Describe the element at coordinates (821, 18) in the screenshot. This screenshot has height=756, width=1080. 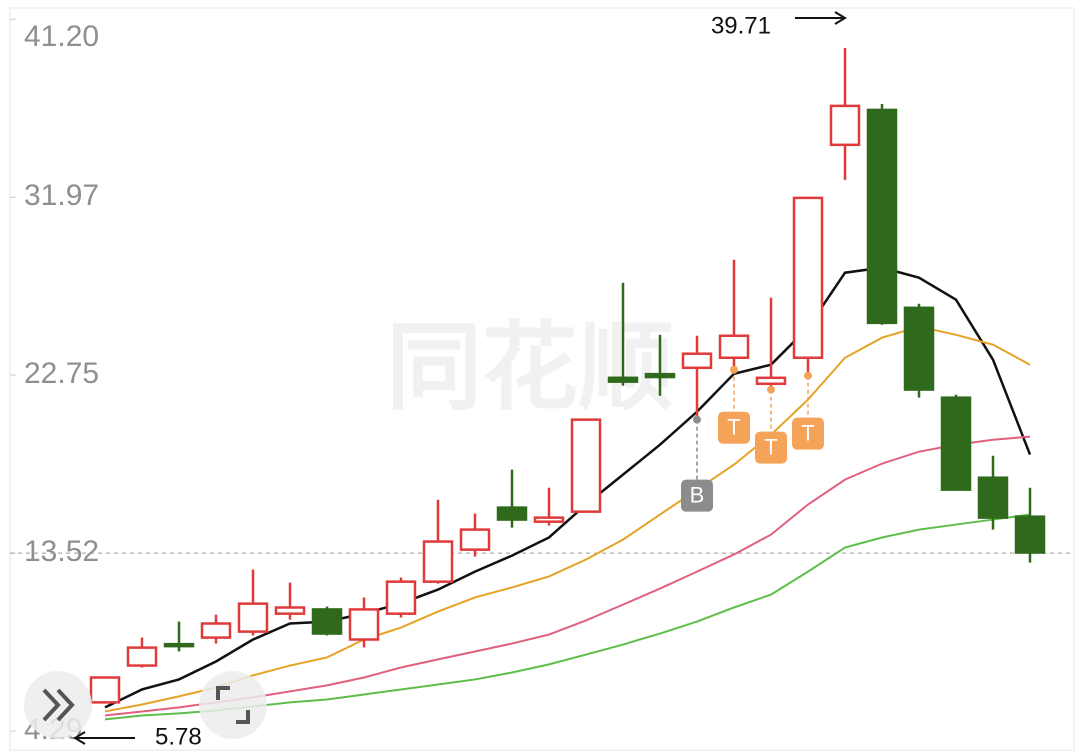
I see `high-arrow` at that location.